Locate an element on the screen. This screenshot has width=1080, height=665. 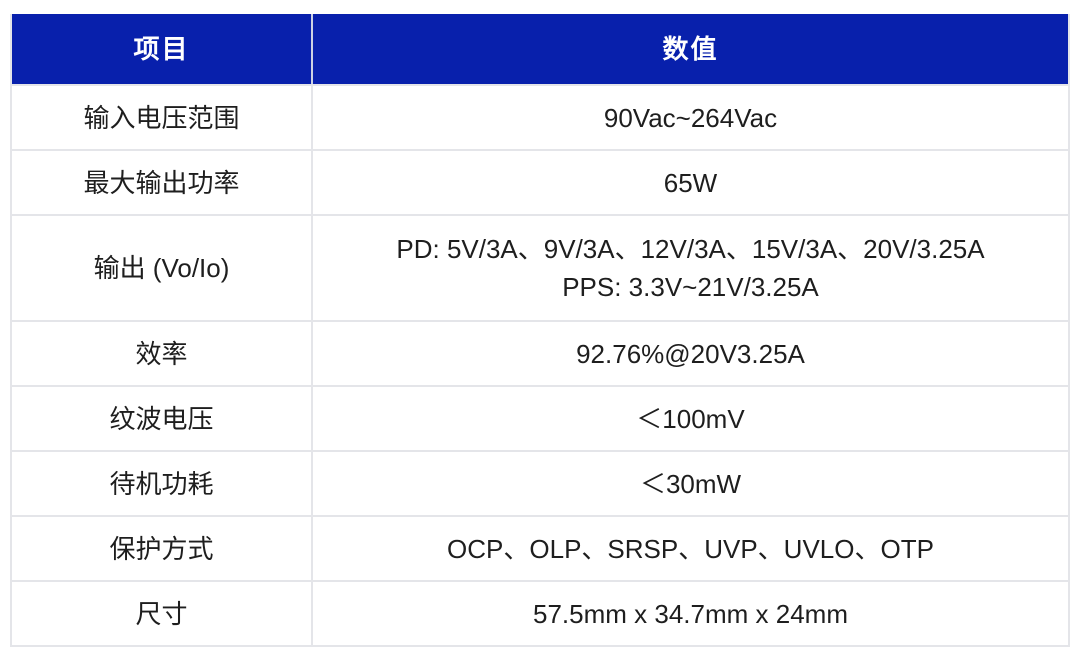
row-item-label: 效率 is located at coordinates (162, 353).